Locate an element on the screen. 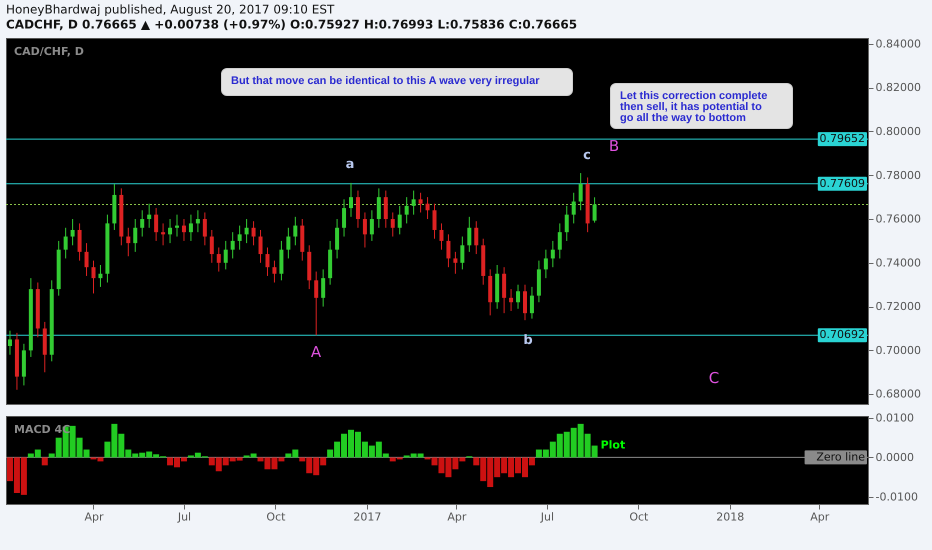  y-tick-label: 0.82000 is located at coordinates (898, 87).